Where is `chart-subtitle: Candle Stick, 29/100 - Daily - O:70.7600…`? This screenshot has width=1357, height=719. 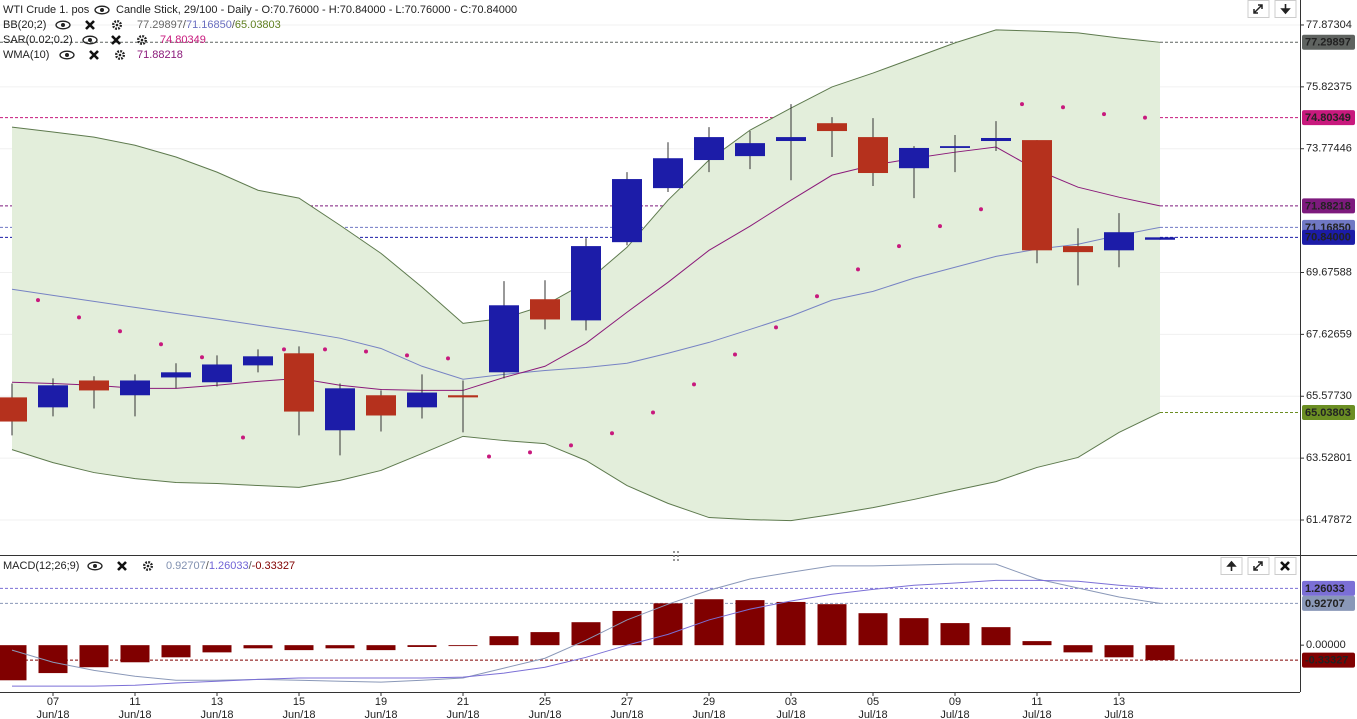
chart-subtitle: Candle Stick, 29/100 - Daily - O:70.7600… is located at coordinates (316, 10).